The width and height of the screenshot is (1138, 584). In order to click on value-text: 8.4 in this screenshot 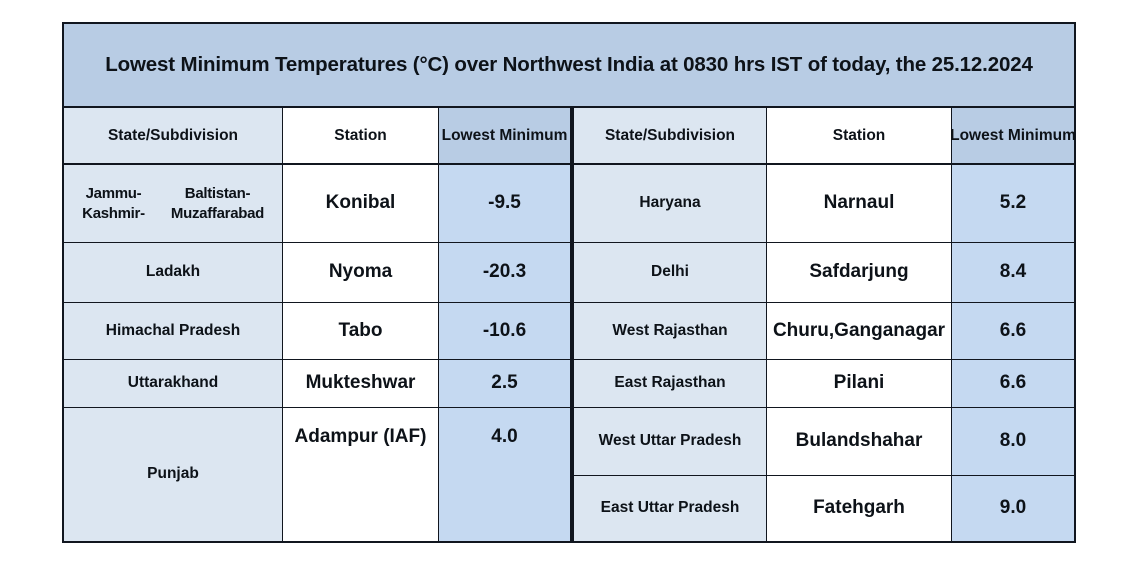, I will do `click(1013, 272)`.